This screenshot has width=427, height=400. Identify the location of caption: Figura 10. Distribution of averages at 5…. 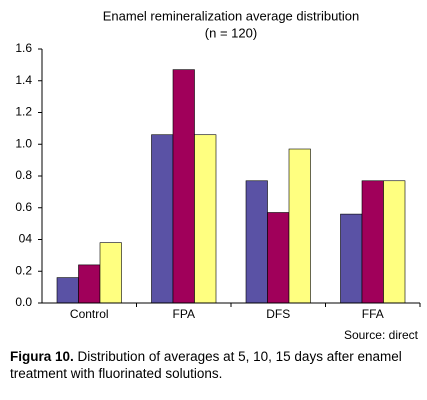
(215, 365).